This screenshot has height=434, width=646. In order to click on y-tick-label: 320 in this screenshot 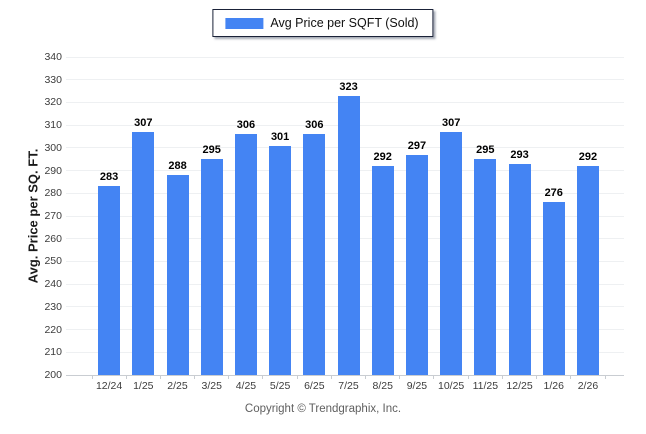, I will do `click(53, 102)`.